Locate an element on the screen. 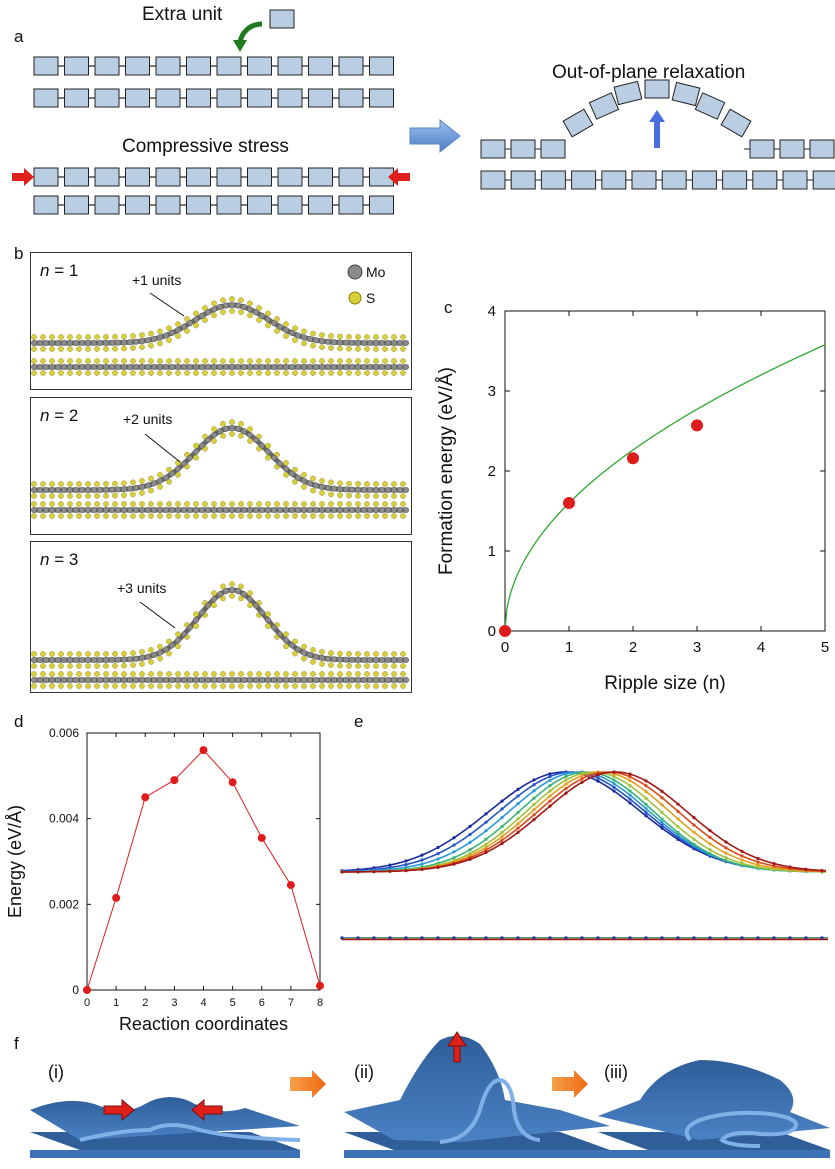  y-tick-label: 0.002 is located at coordinates (64, 904).